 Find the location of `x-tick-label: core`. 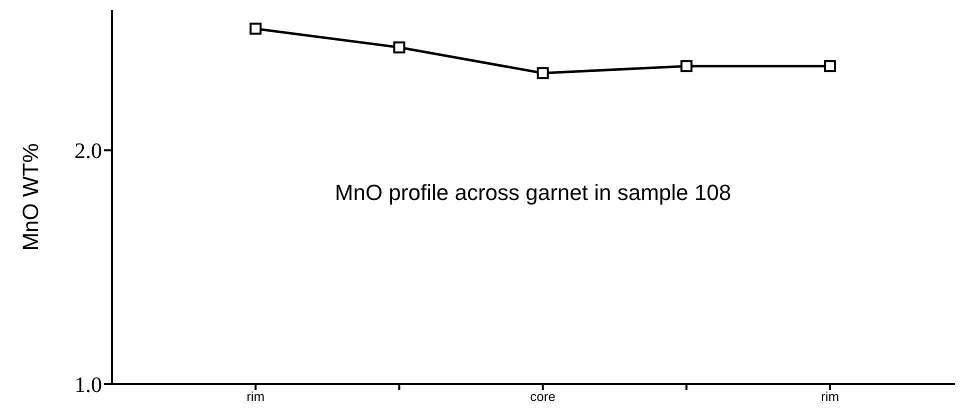

x-tick-label: core is located at coordinates (543, 396).